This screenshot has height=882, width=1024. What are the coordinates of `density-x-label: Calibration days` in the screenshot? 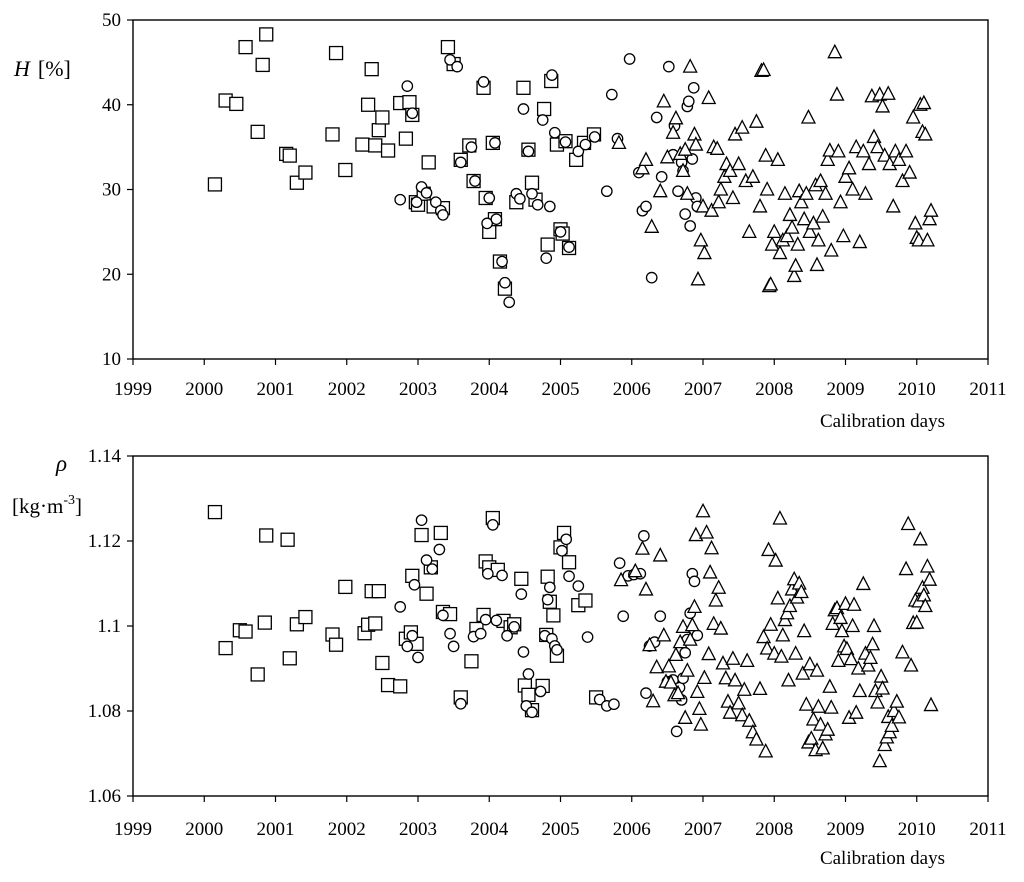 It's located at (882, 858).